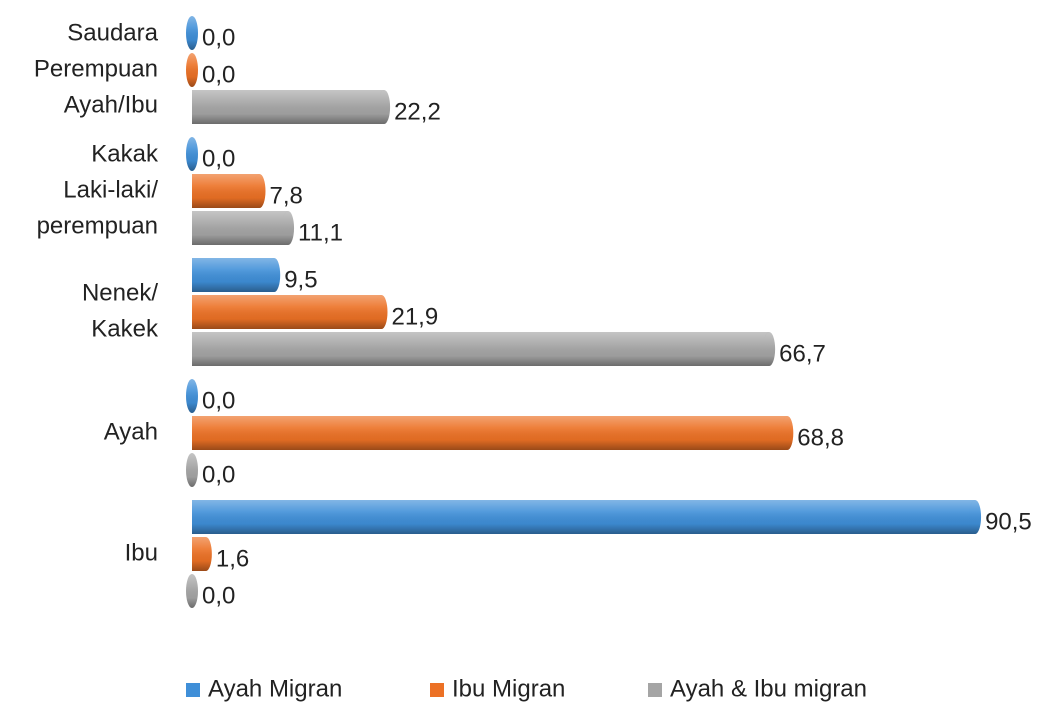 This screenshot has width=1056, height=707. Describe the element at coordinates (120, 292) in the screenshot. I see `y-tick-label: Nenek/` at that location.